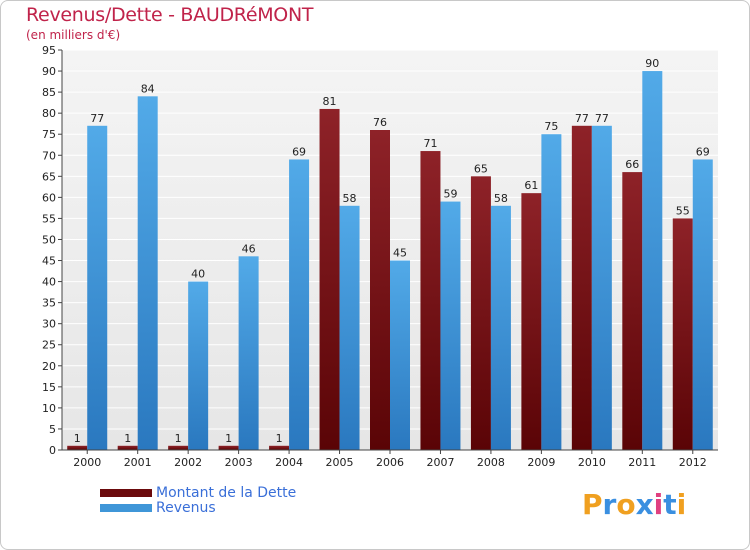 This screenshot has width=750, height=550. What do you see at coordinates (491, 462) in the screenshot?
I see `x-tick-label: 2008` at bounding box center [491, 462].